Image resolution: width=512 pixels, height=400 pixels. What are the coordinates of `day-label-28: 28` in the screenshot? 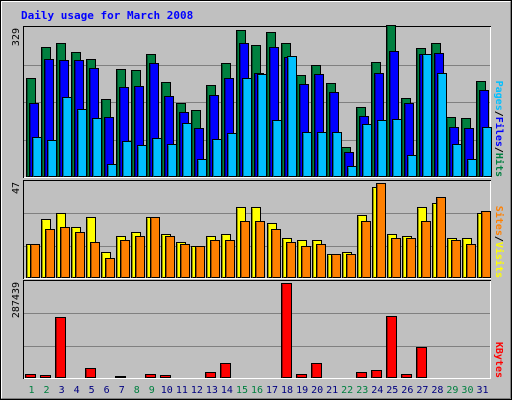 It's located at (437, 390).